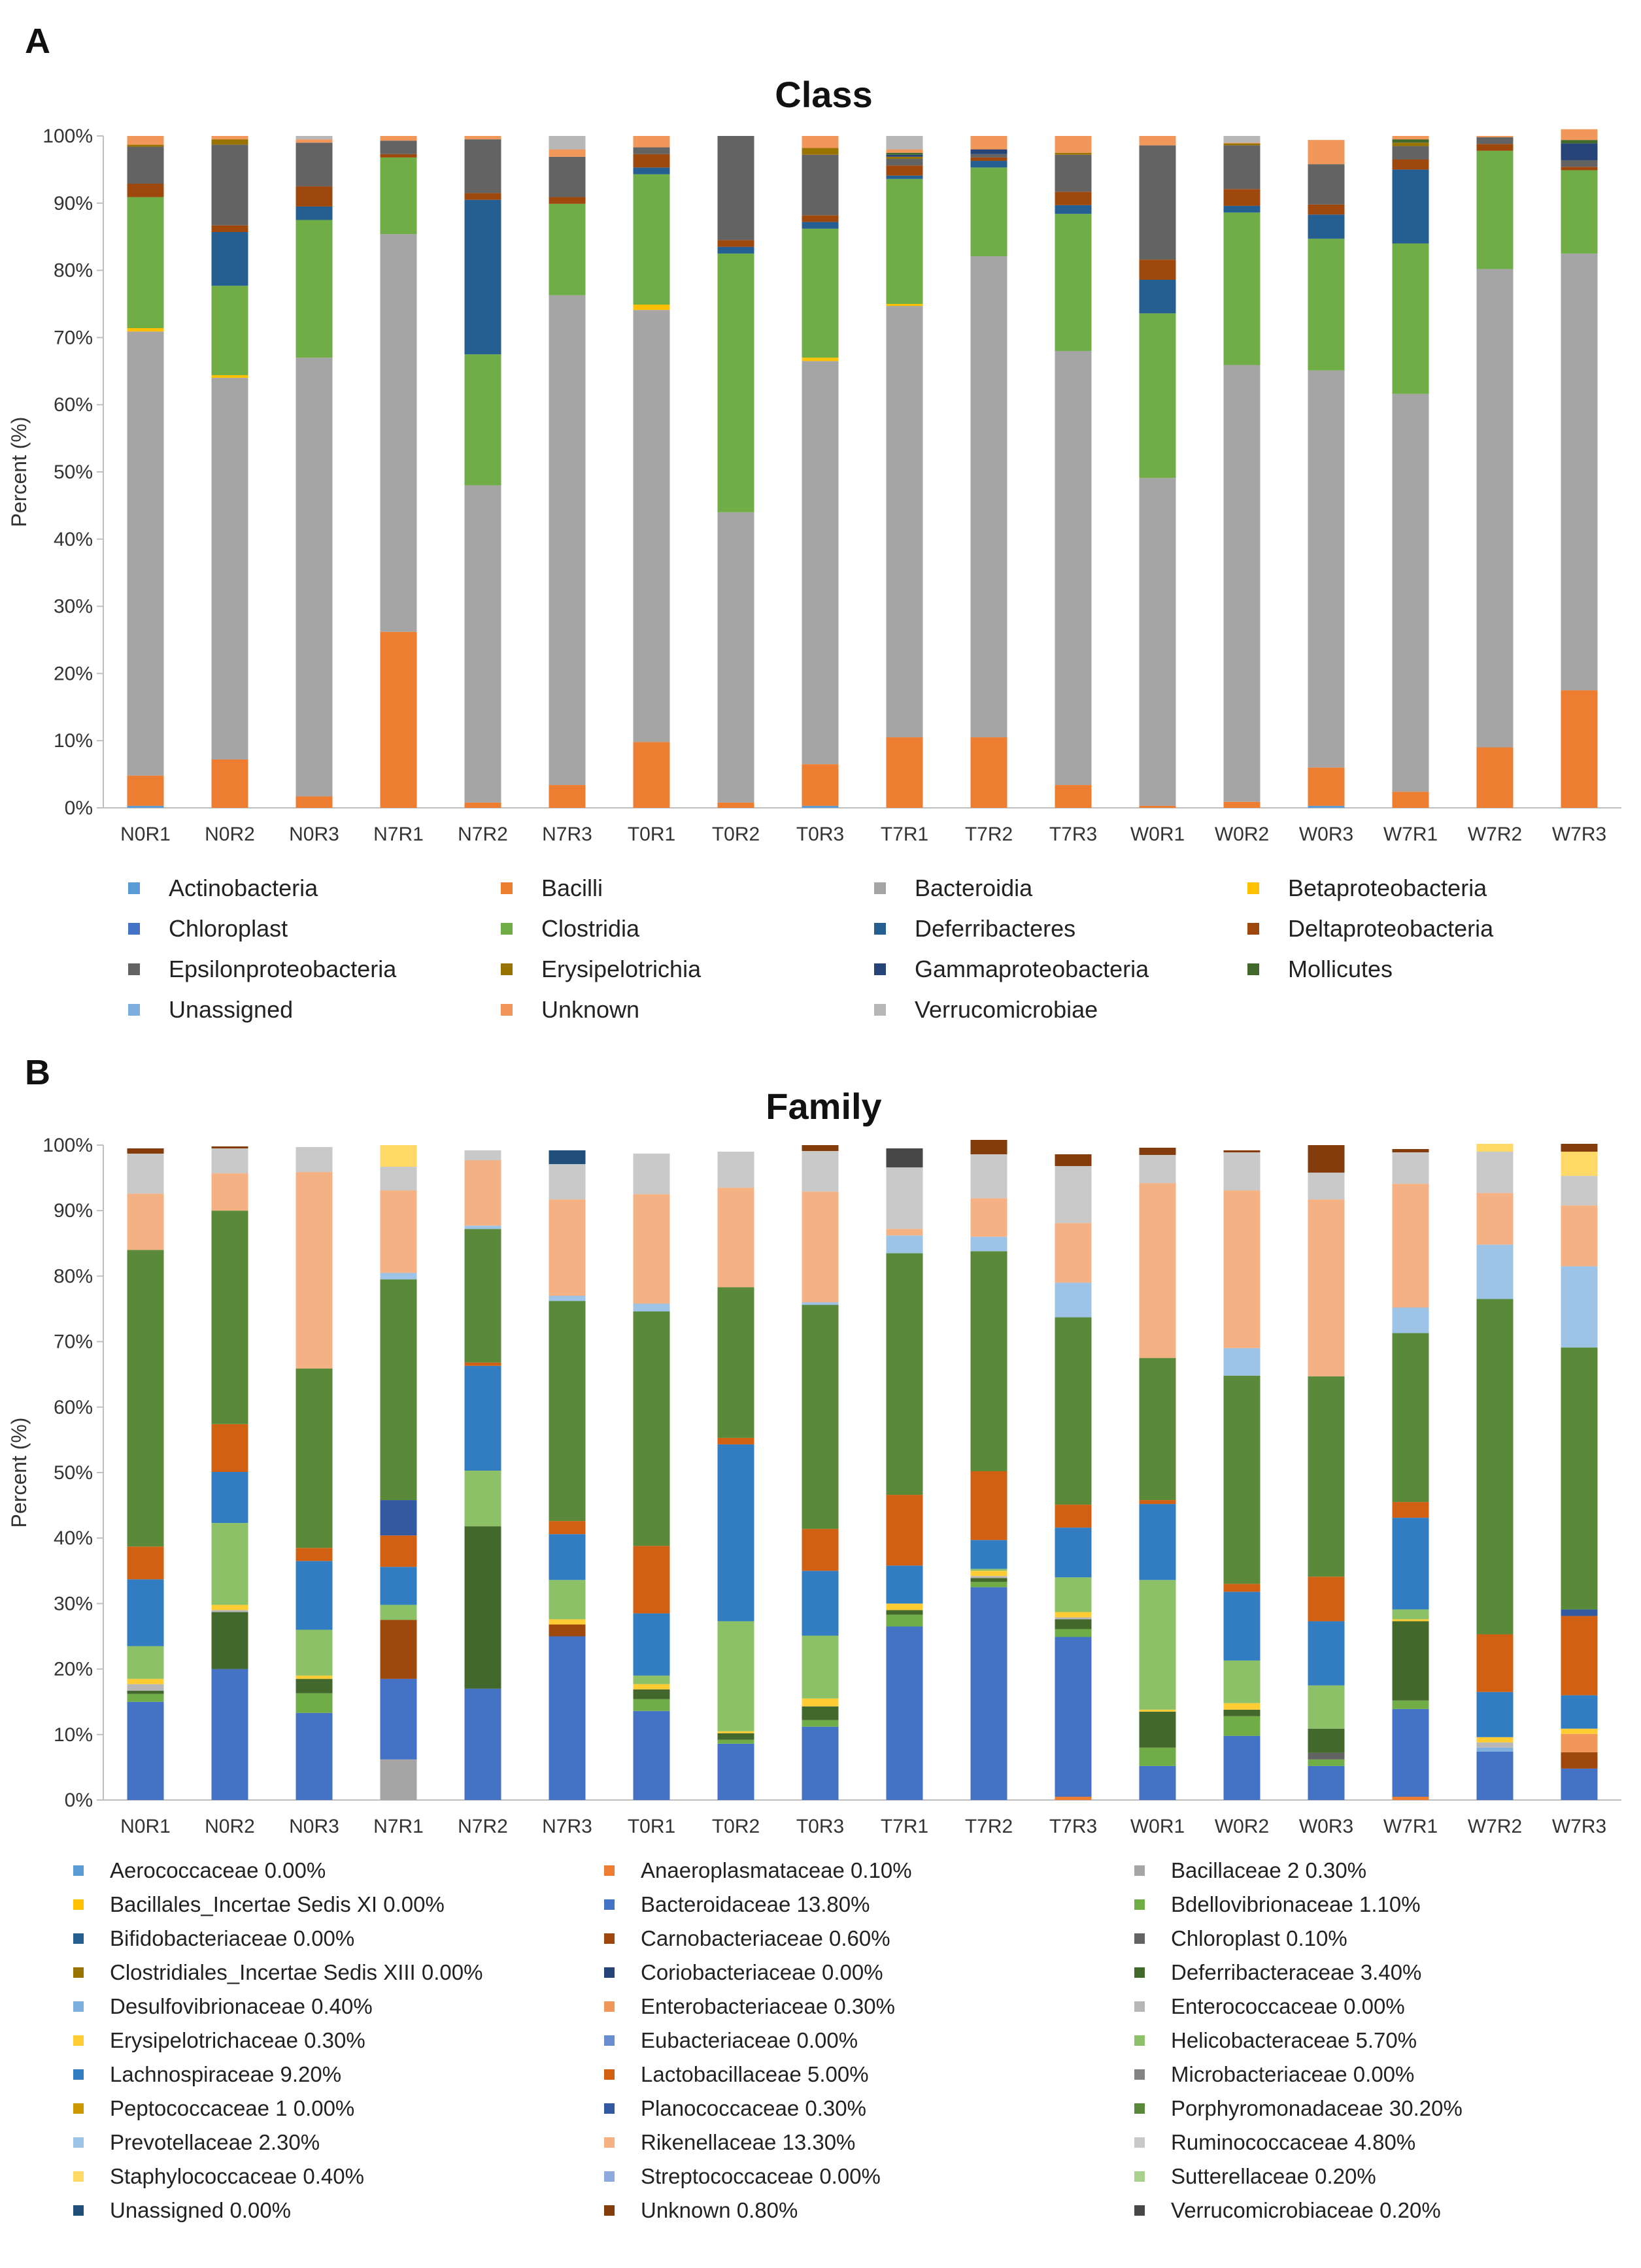 The width and height of the screenshot is (1641, 2268). Describe the element at coordinates (820, 1763) in the screenshot. I see `bar-segment-bacteroidaceae-t0r3` at that location.